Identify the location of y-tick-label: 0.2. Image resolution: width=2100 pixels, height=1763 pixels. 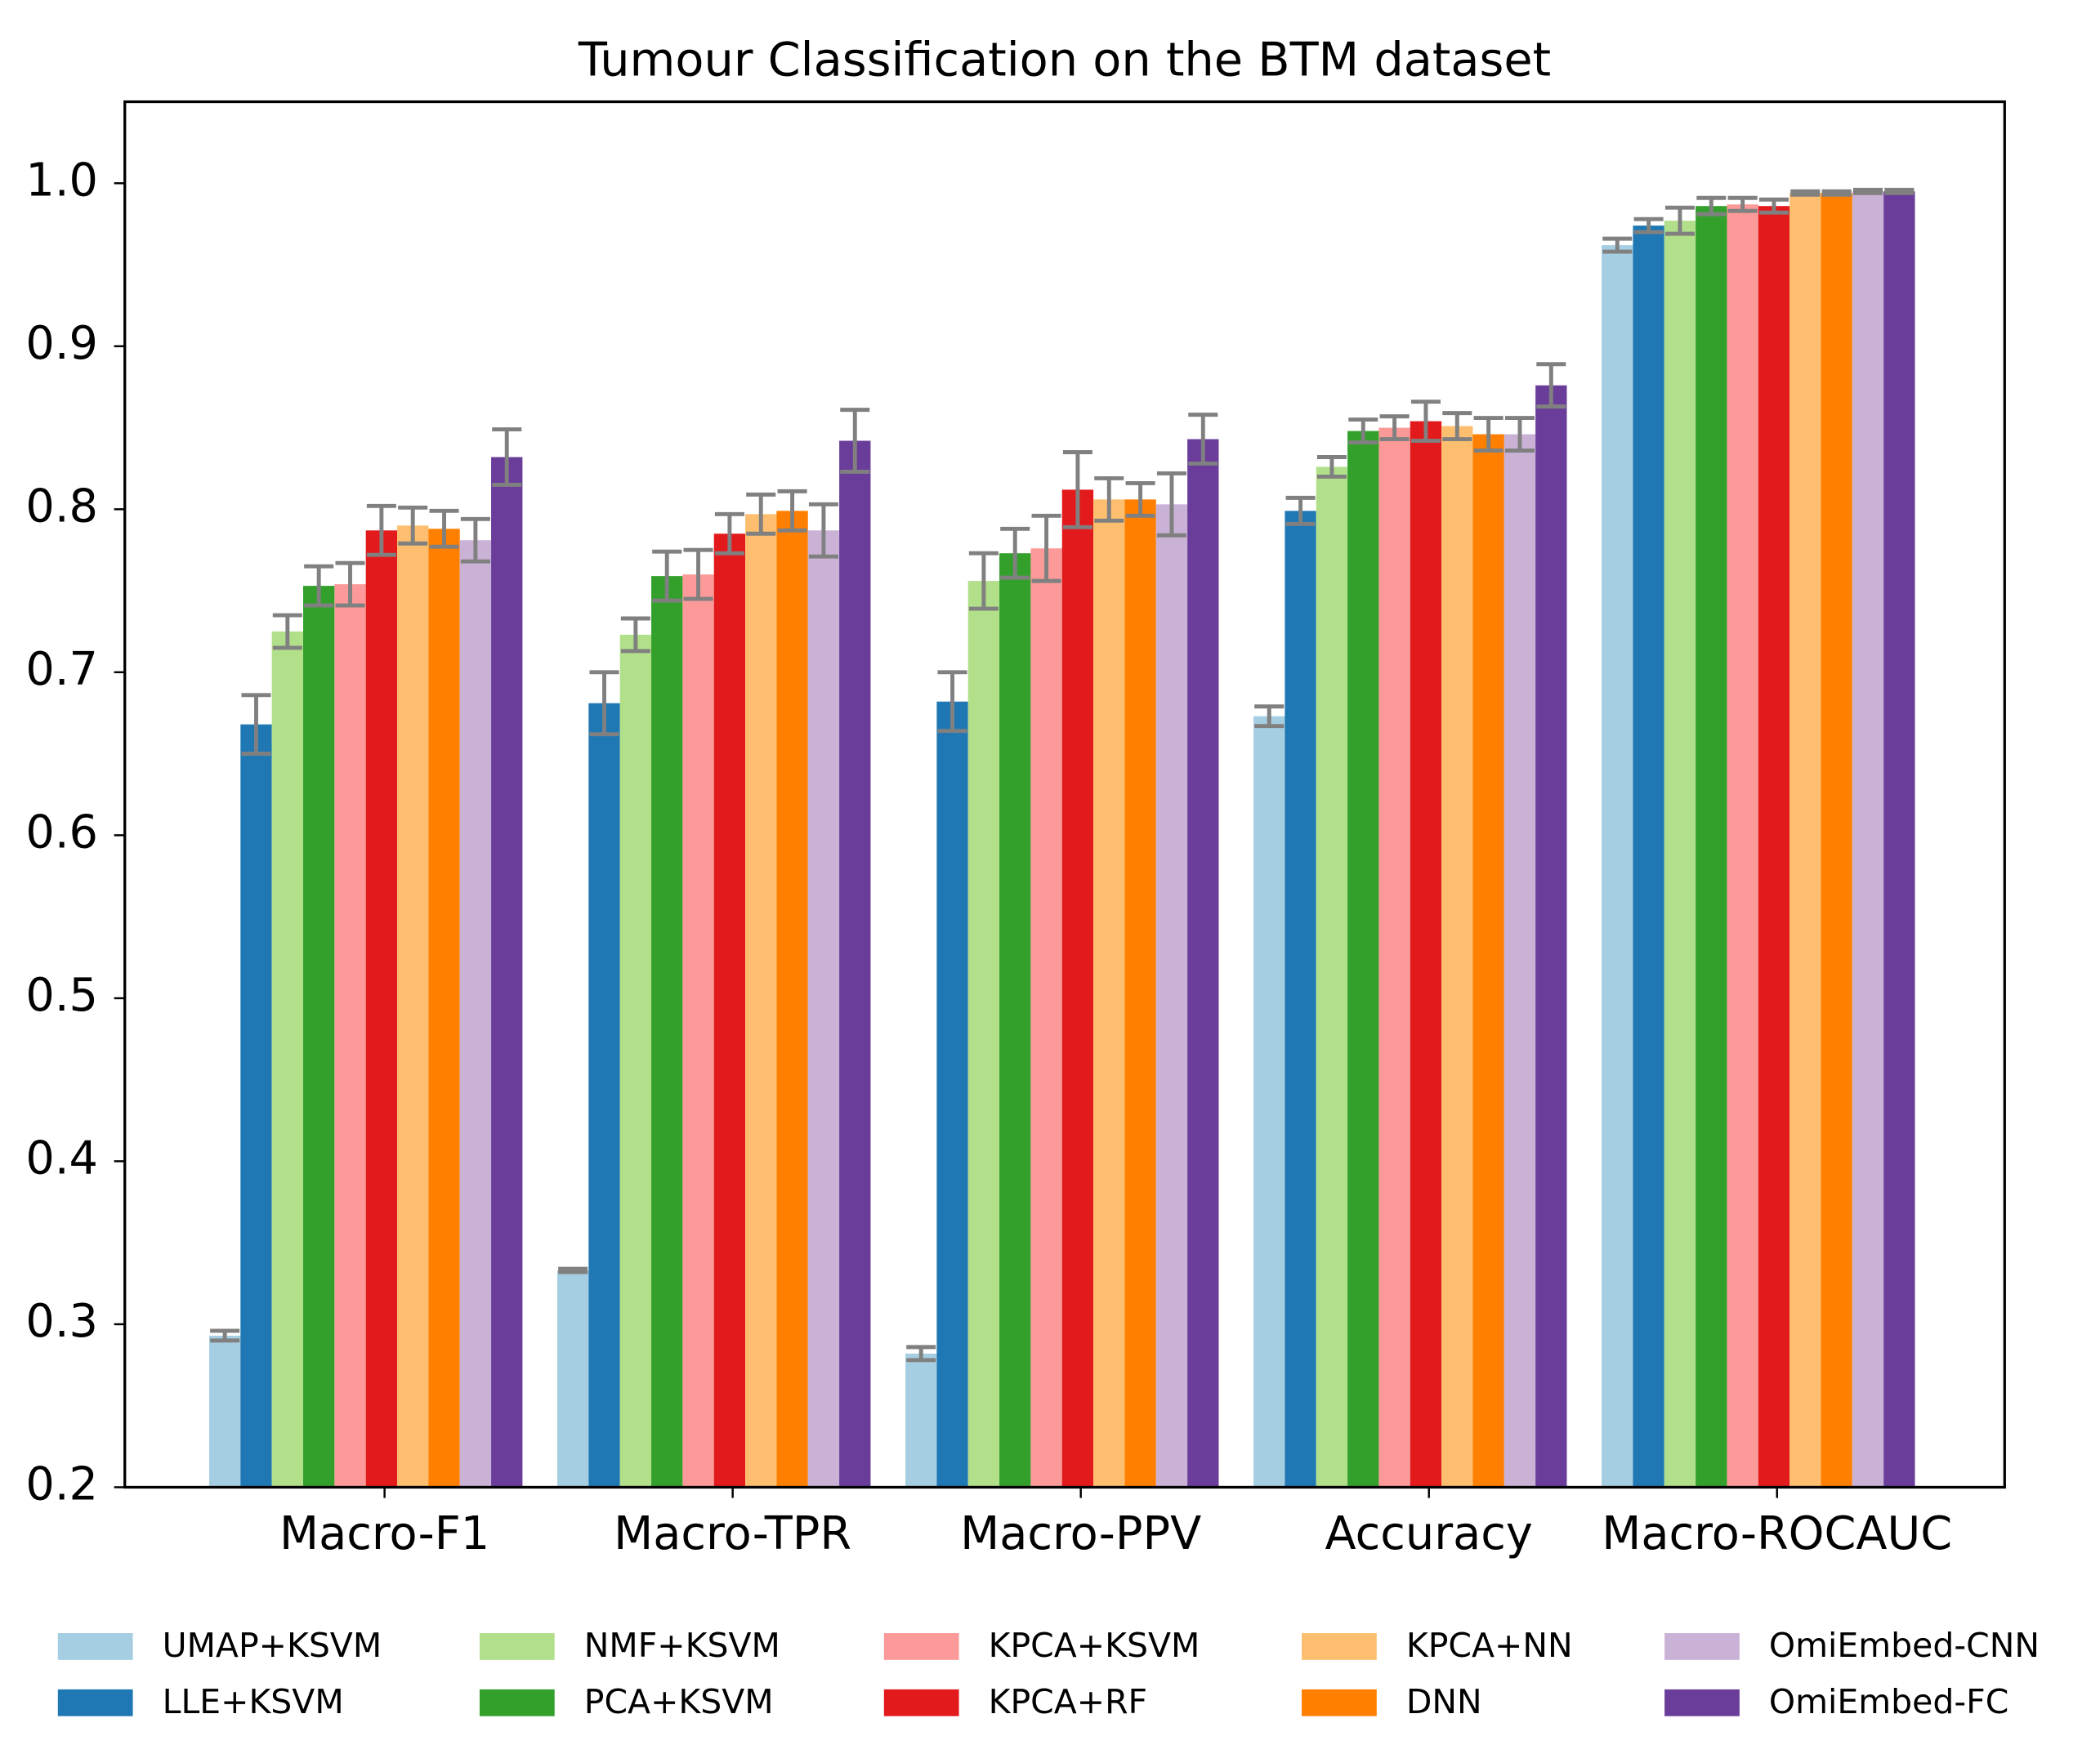
(61, 1484).